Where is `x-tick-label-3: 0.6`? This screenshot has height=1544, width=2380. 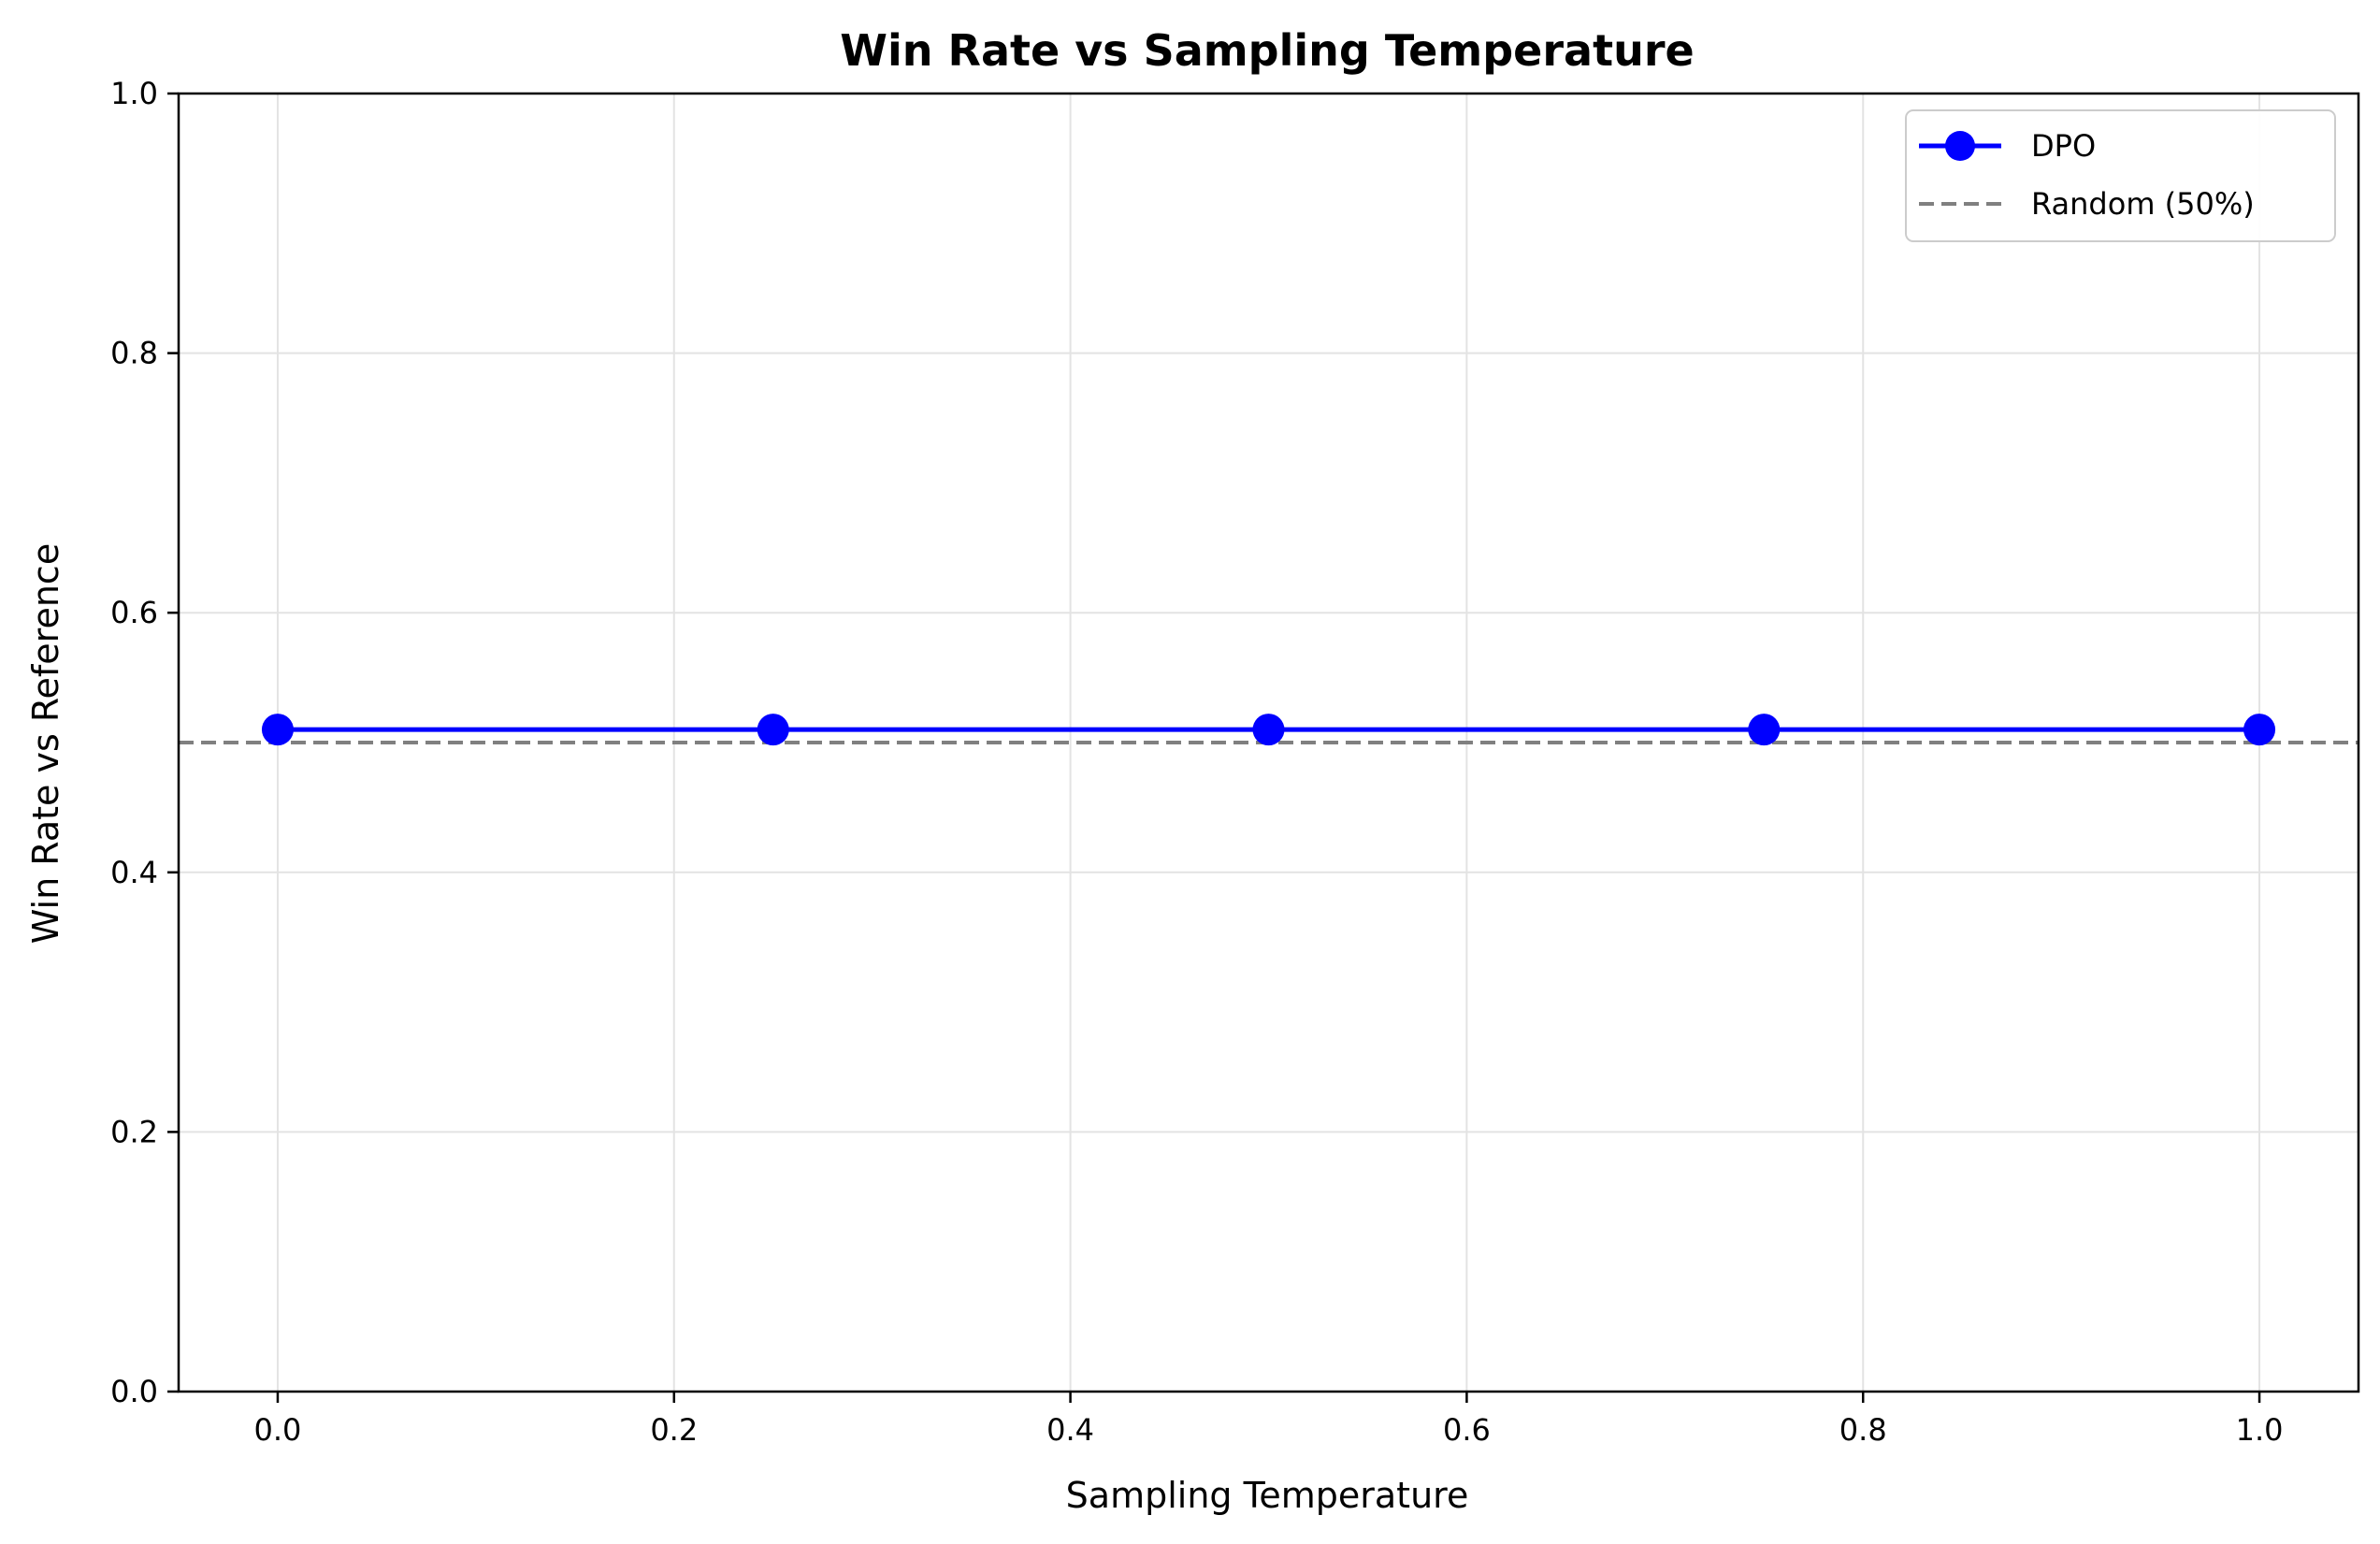
x-tick-label-3: 0.6 is located at coordinates (1467, 1430).